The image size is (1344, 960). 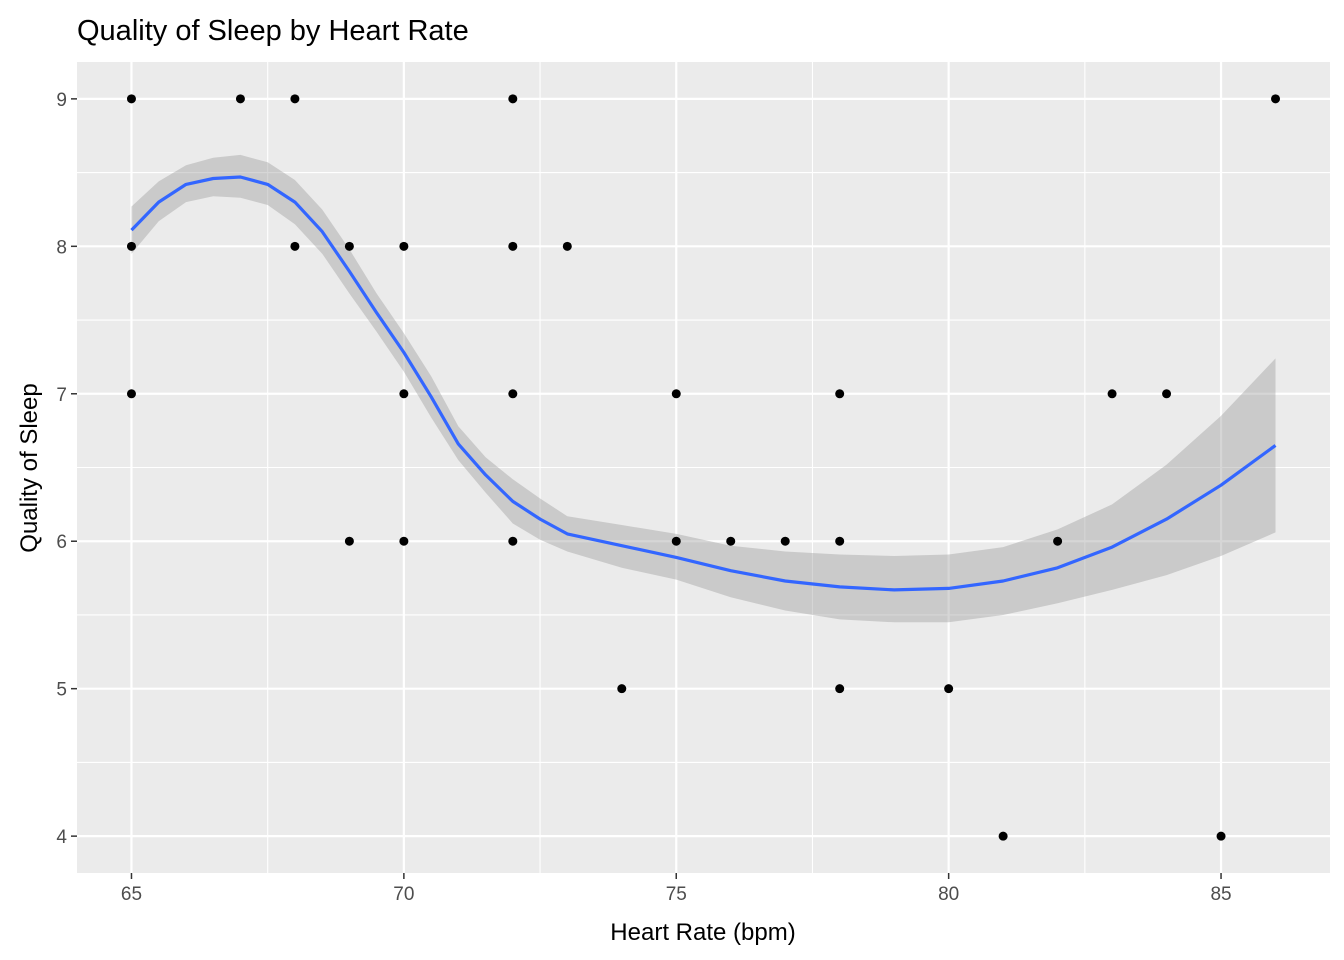 What do you see at coordinates (702, 932) in the screenshot?
I see `x-axis-title: Heart Rate (bpm)` at bounding box center [702, 932].